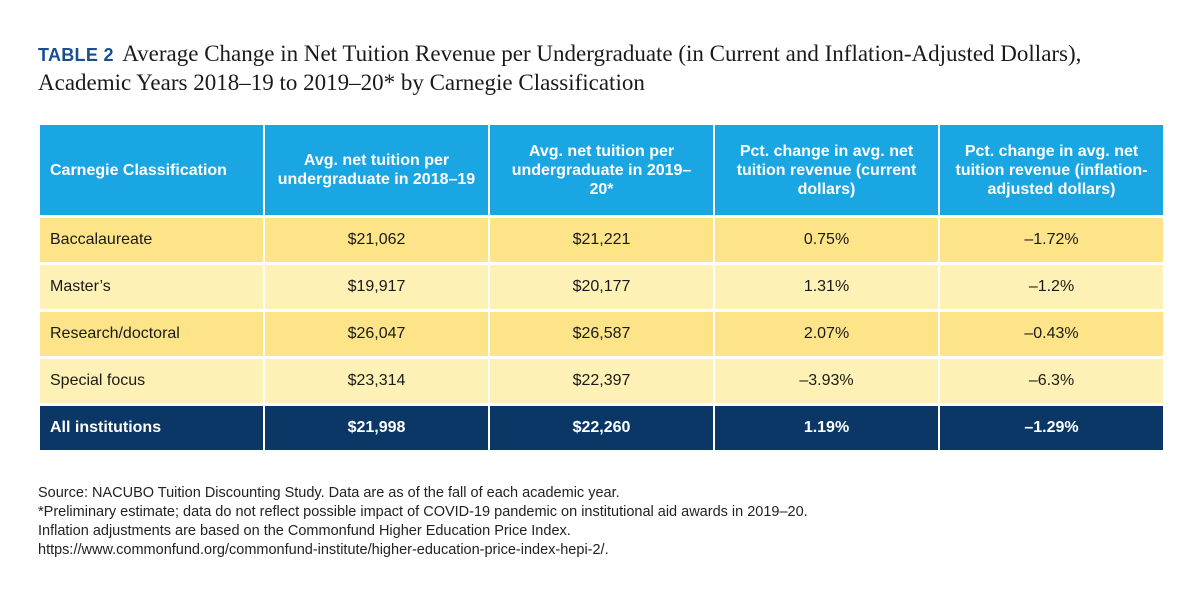 This screenshot has width=1200, height=605. What do you see at coordinates (376, 287) in the screenshot?
I see `cell-tuition-2018-19: $19,917` at bounding box center [376, 287].